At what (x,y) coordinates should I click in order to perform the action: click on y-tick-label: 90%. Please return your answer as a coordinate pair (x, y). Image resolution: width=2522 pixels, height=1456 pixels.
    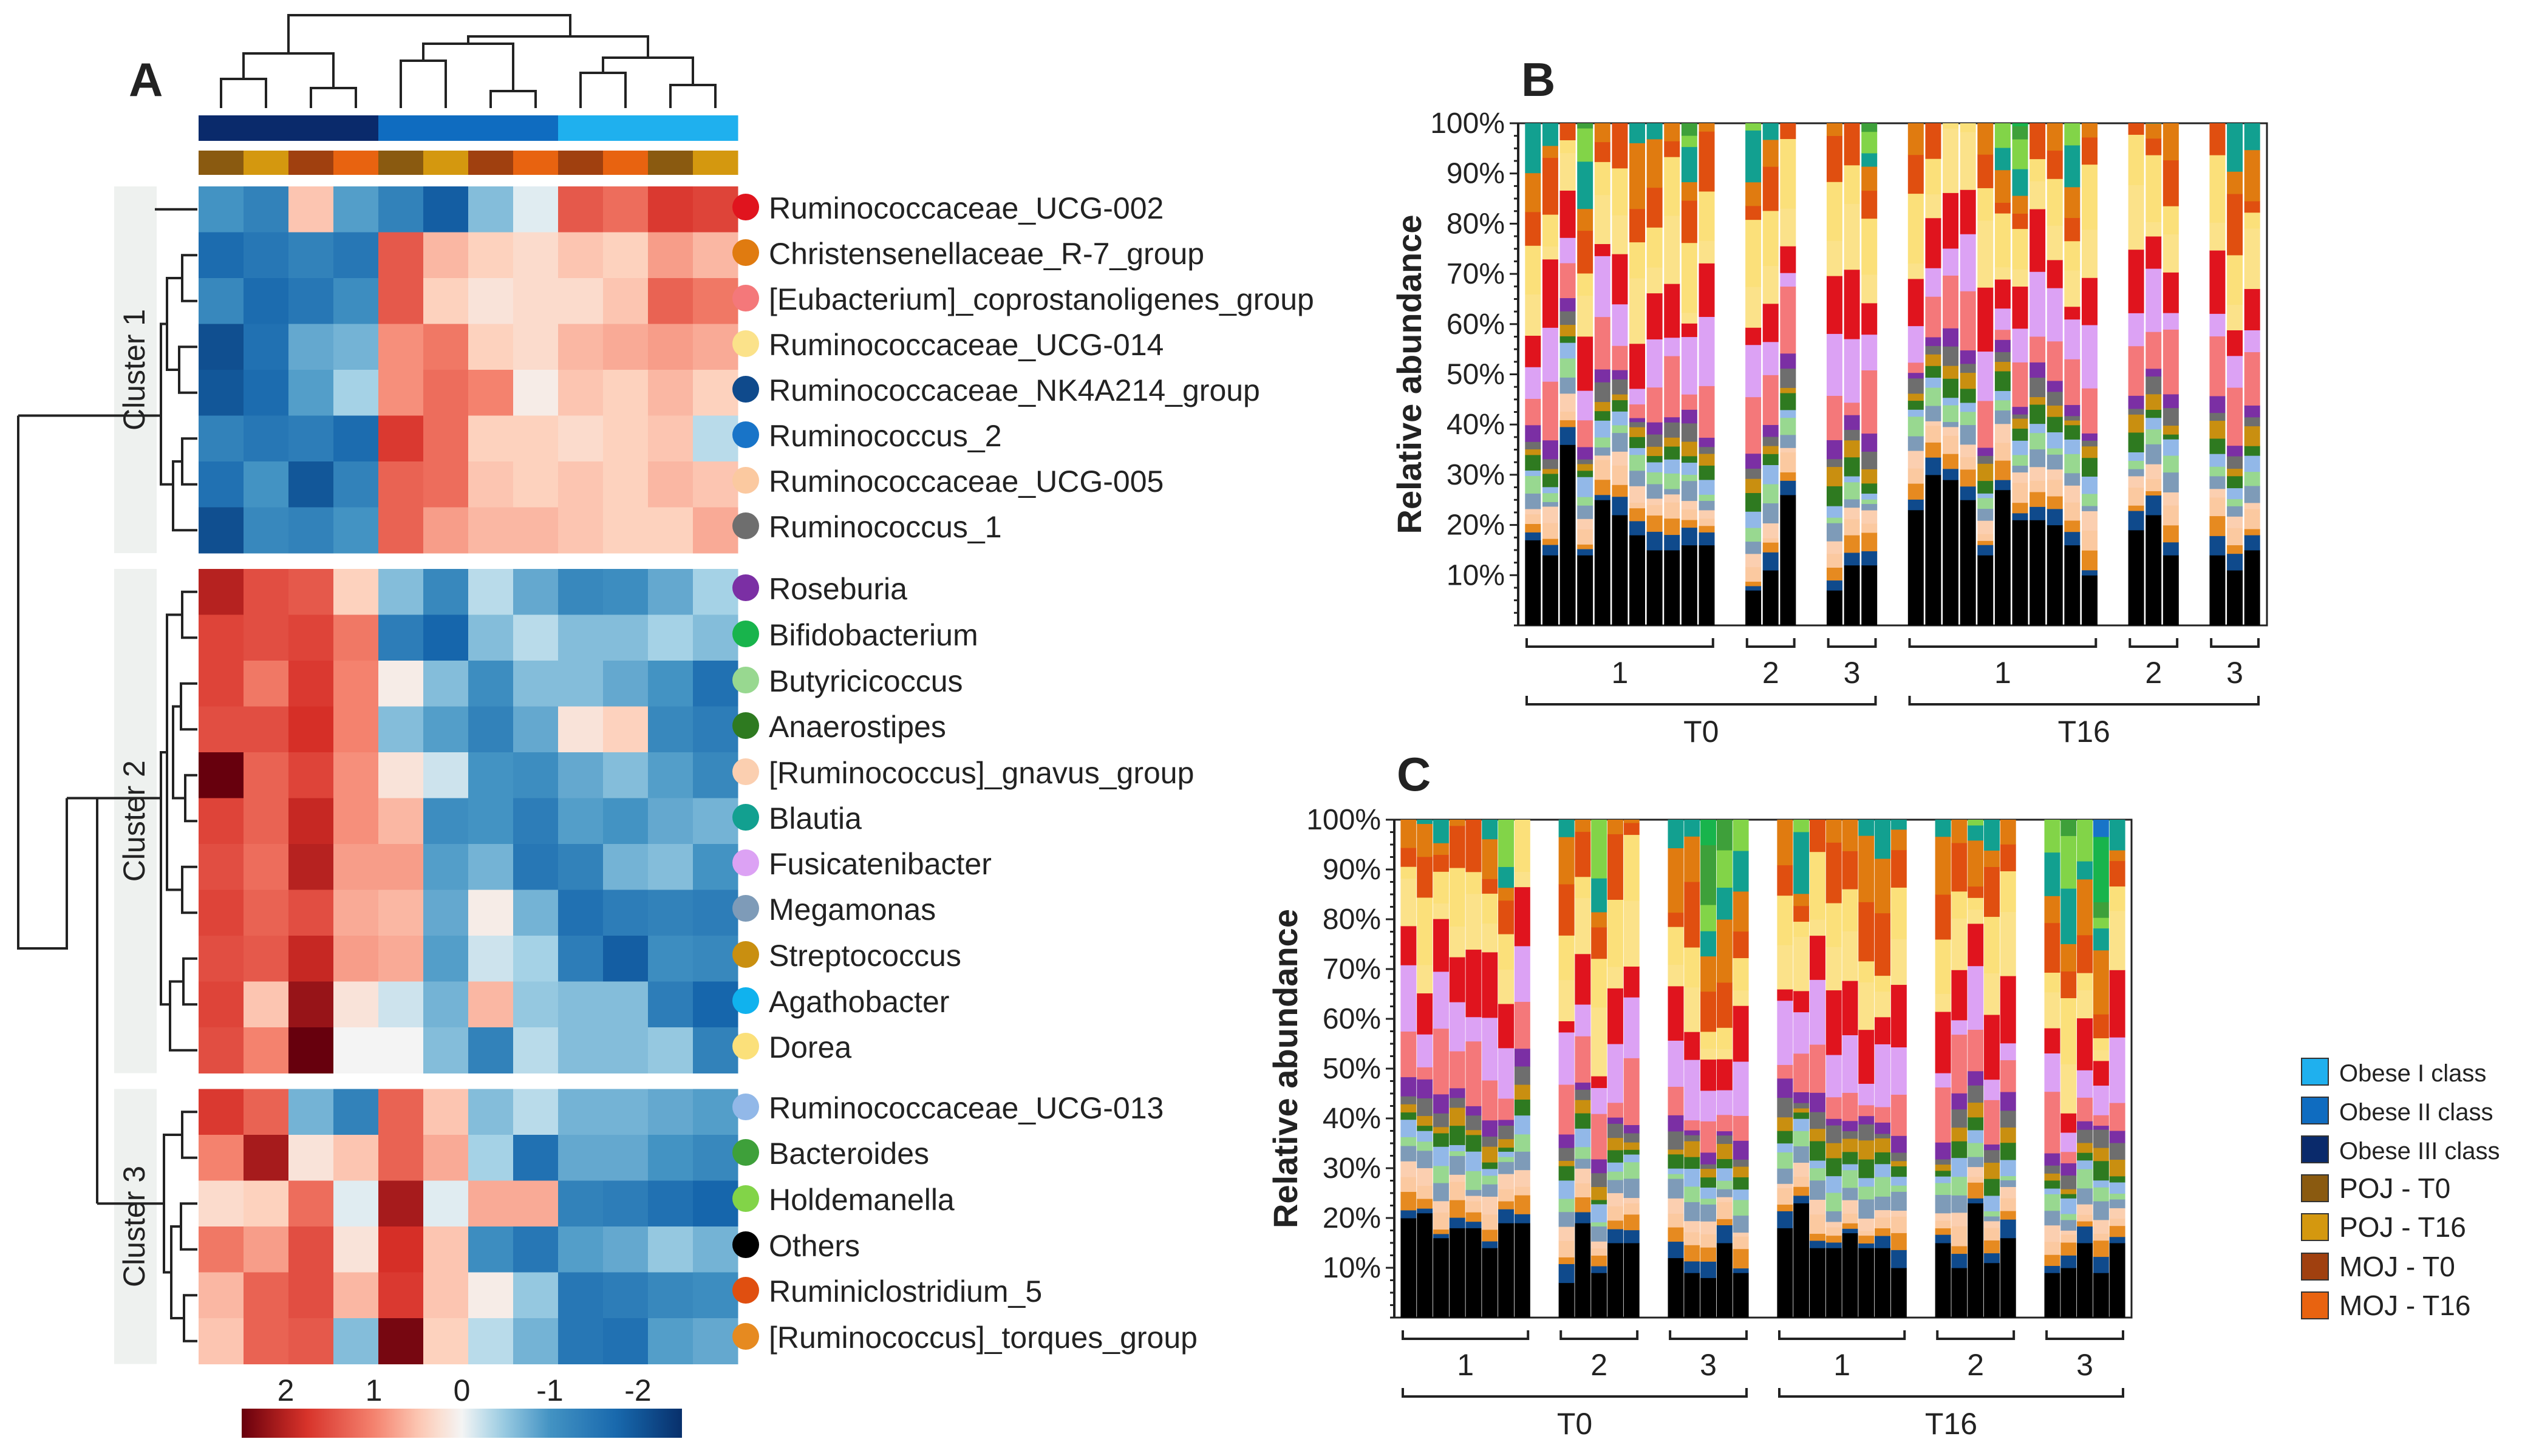
    Looking at the image, I should click on (1476, 174).